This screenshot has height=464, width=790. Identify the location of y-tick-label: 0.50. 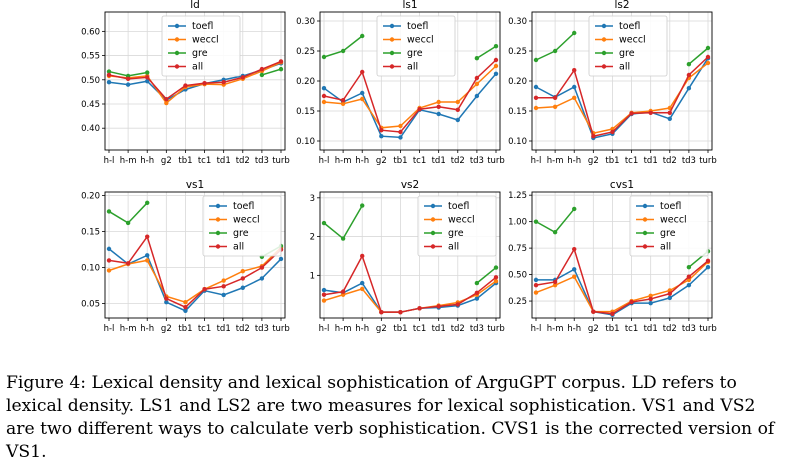
(517, 276).